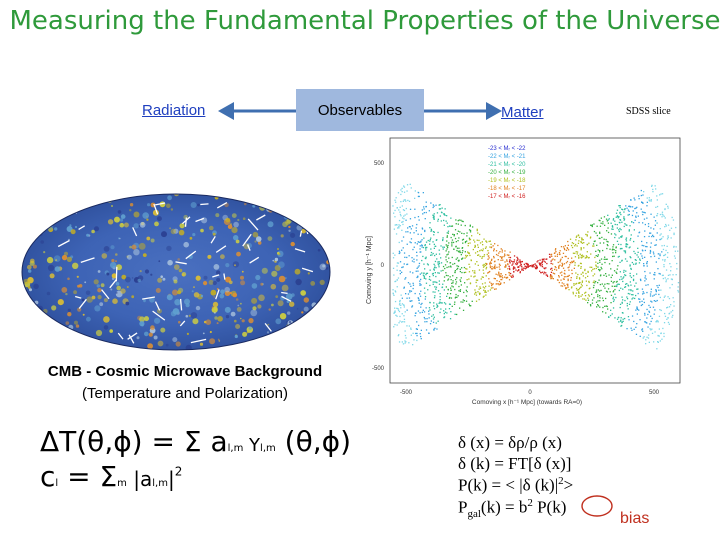 The height and width of the screenshot is (540, 720). Describe the element at coordinates (654, 393) in the screenshot. I see `x-tick-label: 500` at that location.